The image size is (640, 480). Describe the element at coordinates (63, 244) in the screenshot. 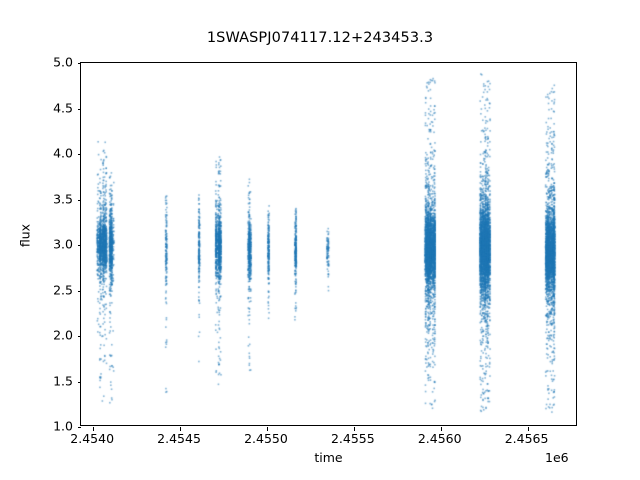

I see `y-axis-tick-label: 3.0` at that location.